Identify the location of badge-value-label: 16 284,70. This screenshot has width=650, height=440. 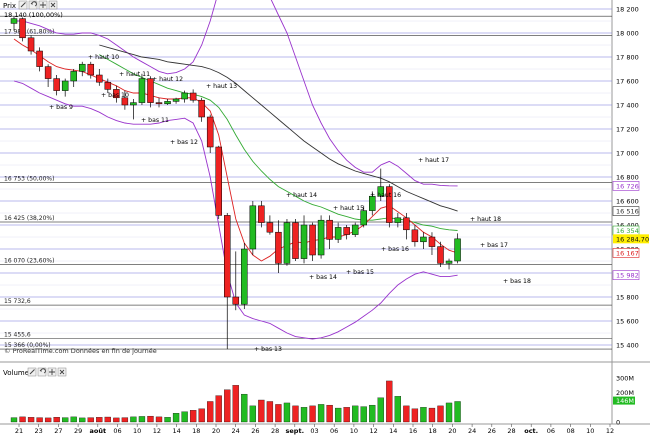
(632, 239).